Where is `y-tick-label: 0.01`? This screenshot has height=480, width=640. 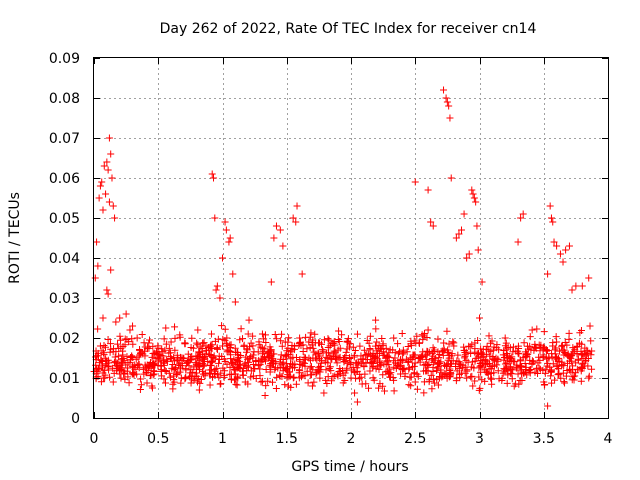 y-tick-label: 0.01 is located at coordinates (64, 379).